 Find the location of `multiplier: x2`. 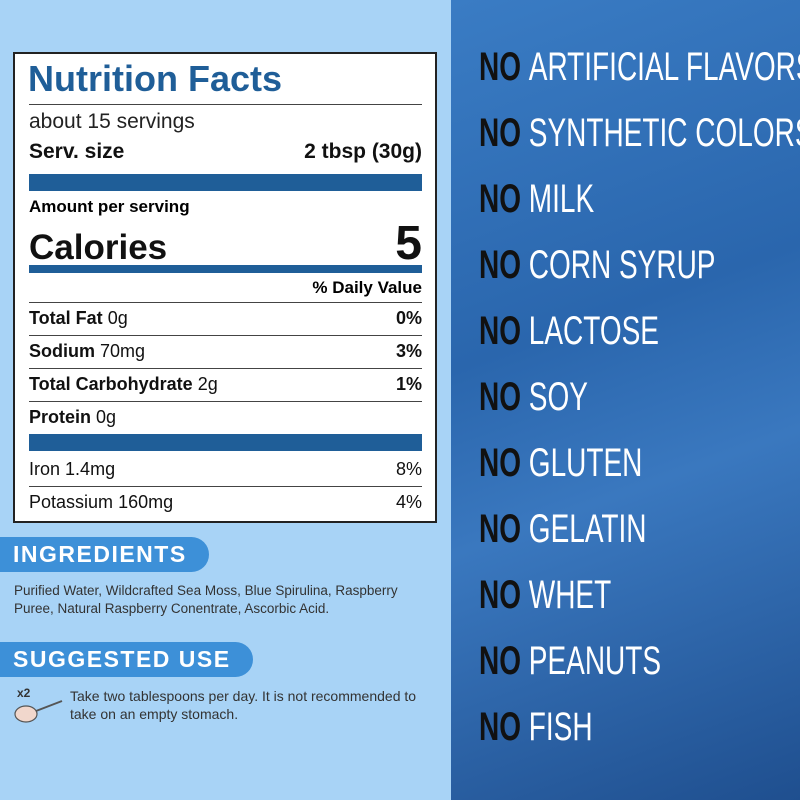

multiplier: x2 is located at coordinates (24, 693).